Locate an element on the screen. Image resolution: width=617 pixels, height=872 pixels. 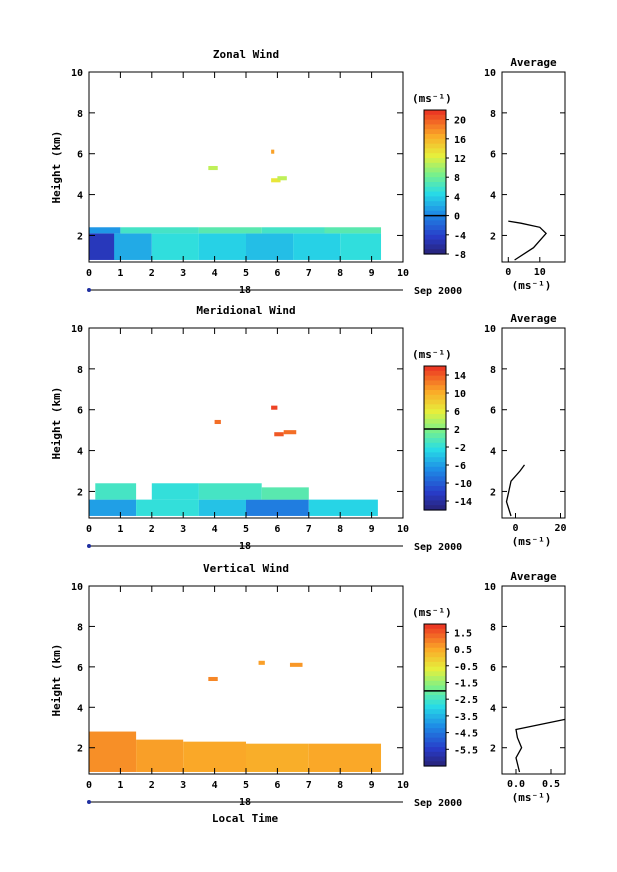
avg-y-tick-label: 8 is located at coordinates (493, 114).